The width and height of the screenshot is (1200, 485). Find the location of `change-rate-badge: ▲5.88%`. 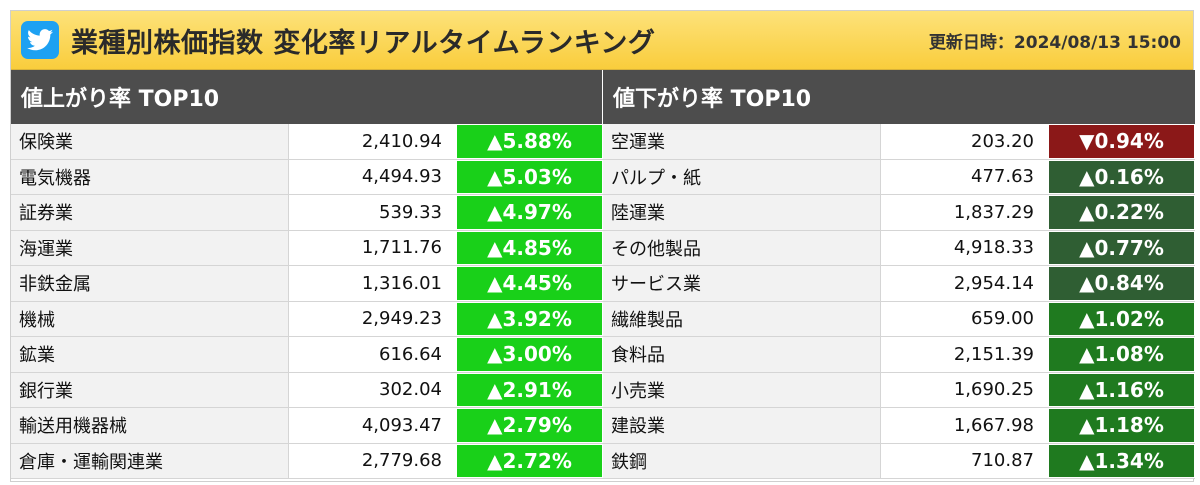

change-rate-badge: ▲5.88% is located at coordinates (529, 141).